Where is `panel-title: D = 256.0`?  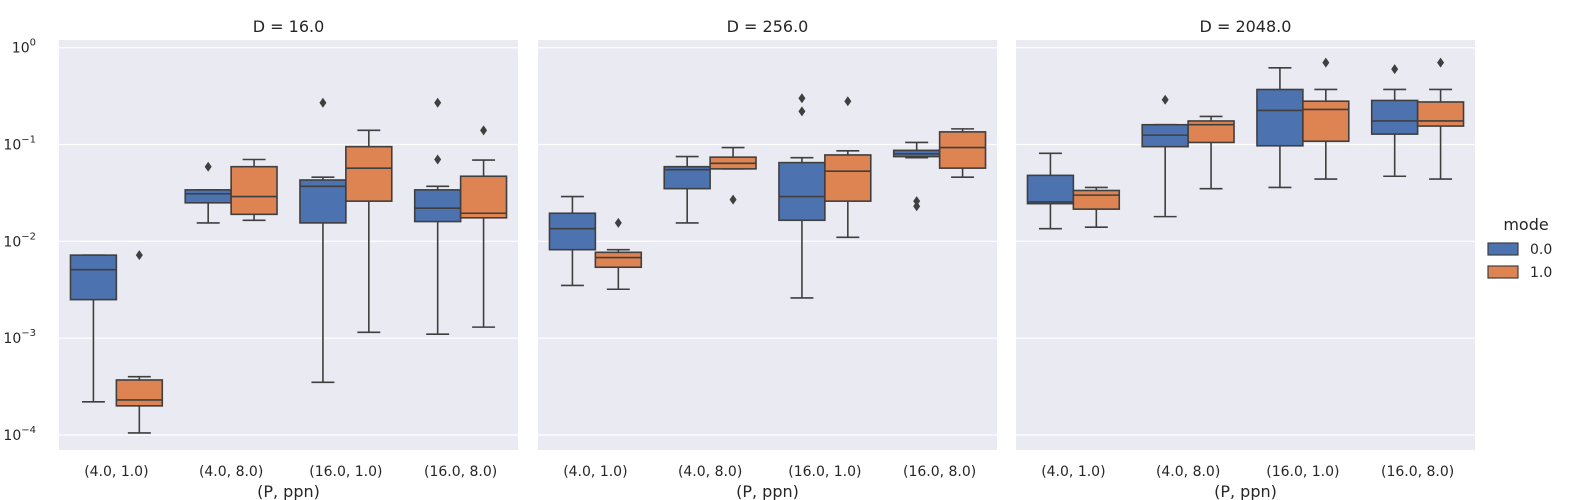
panel-title: D = 256.0 is located at coordinates (768, 26).